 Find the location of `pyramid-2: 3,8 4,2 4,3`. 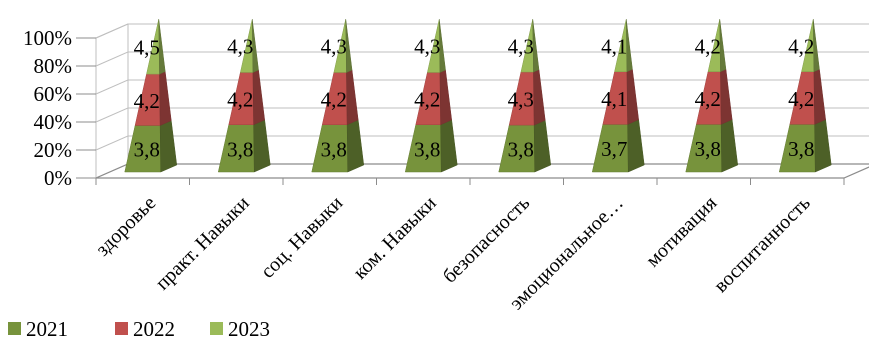

pyramid-2: 3,8 4,2 4,3 is located at coordinates (338, 95).